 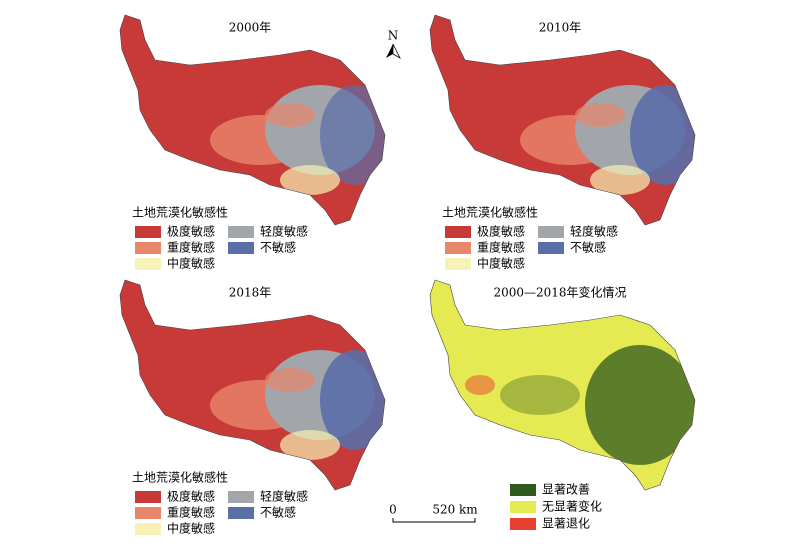 I want to click on north-arrow: N, so click(x=393, y=44).